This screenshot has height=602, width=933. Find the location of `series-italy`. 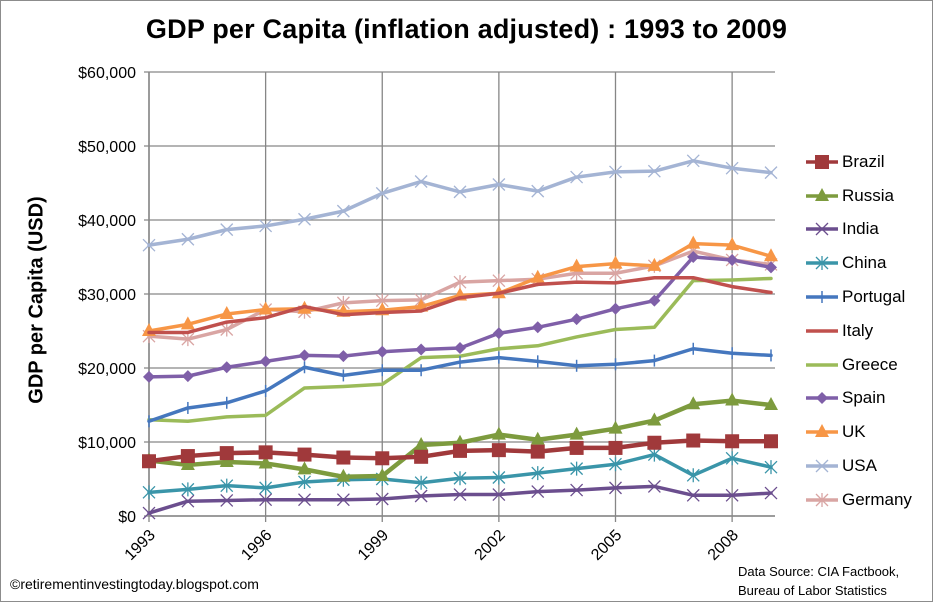

series-italy is located at coordinates (460, 305).